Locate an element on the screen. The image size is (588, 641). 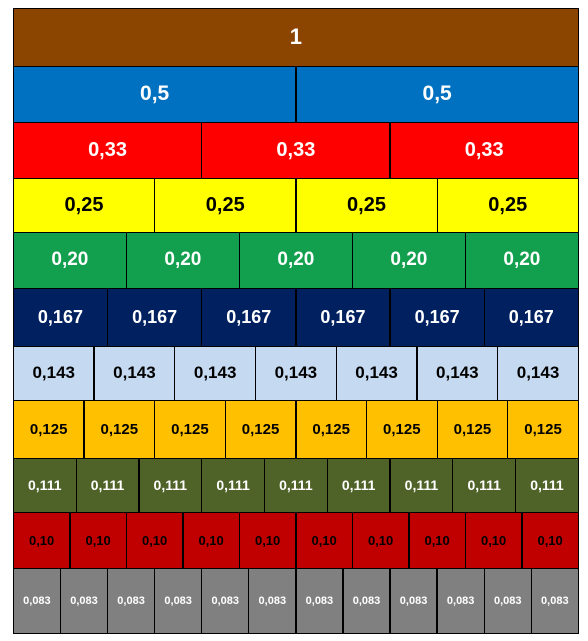
fraction-row-6: 0,167 0,167 0,167 0,167 0,167 0,167 is located at coordinates (296, 317).